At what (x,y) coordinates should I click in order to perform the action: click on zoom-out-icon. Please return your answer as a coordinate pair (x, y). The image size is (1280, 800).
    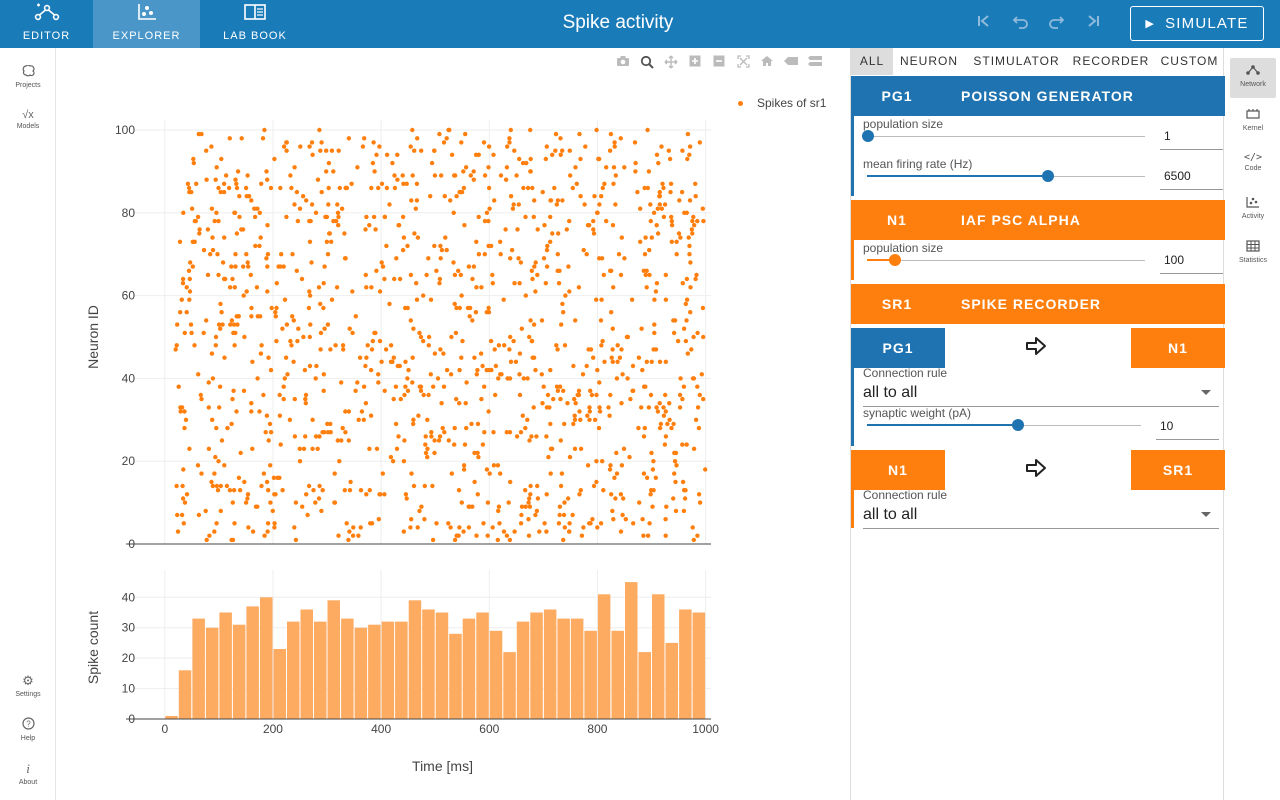
    Looking at the image, I should click on (719, 63).